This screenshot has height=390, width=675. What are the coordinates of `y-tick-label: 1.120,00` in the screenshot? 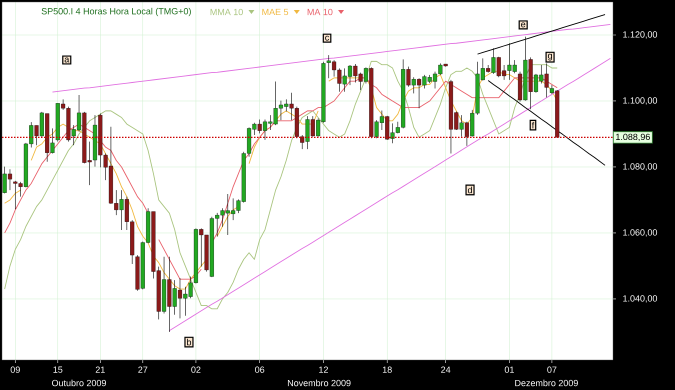 It's located at (640, 35).